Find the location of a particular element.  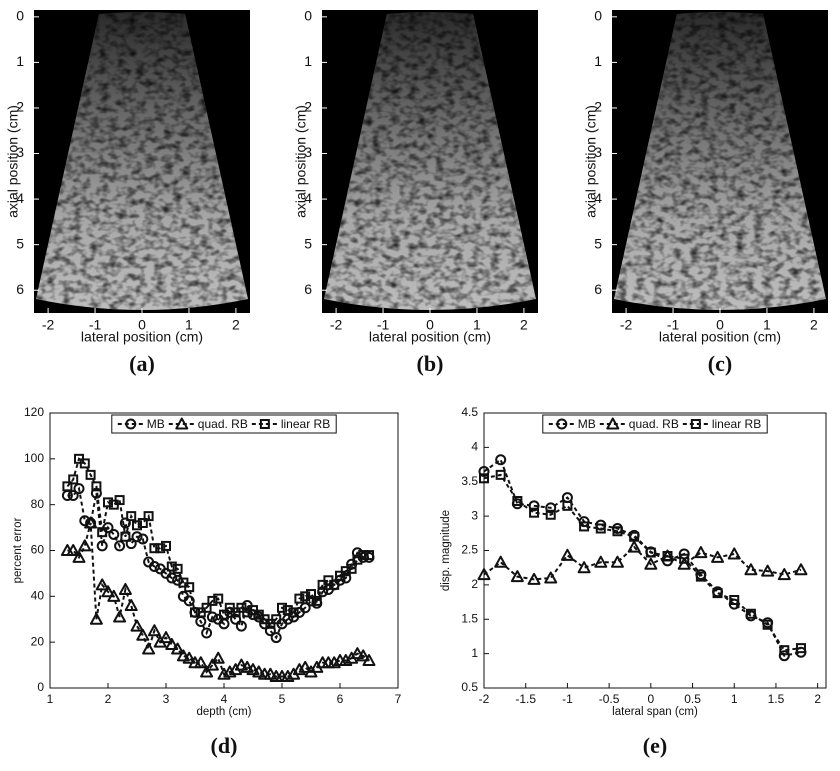

legend-label: linear RB is located at coordinates (305, 424).